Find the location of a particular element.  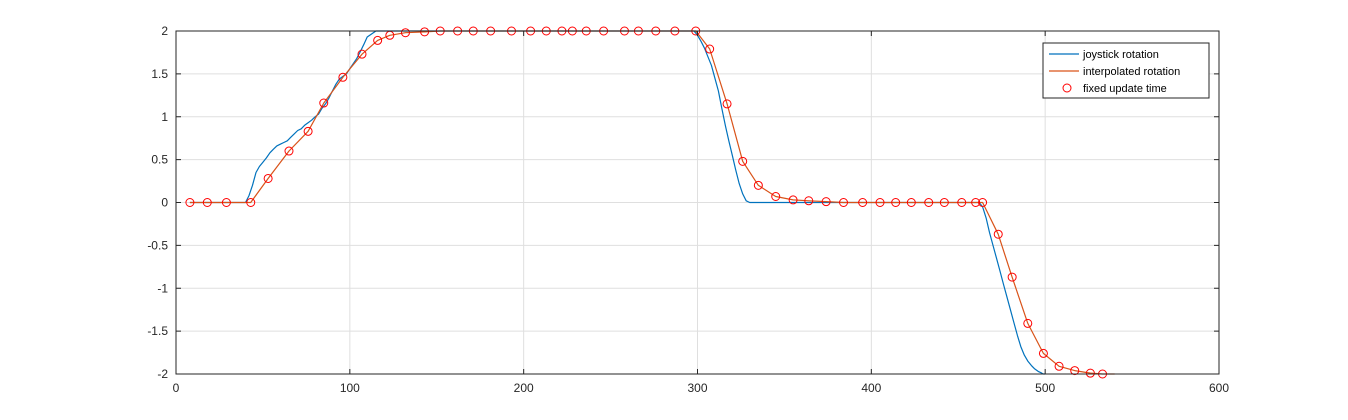

x-tick-label: 200 is located at coordinates (524, 388).